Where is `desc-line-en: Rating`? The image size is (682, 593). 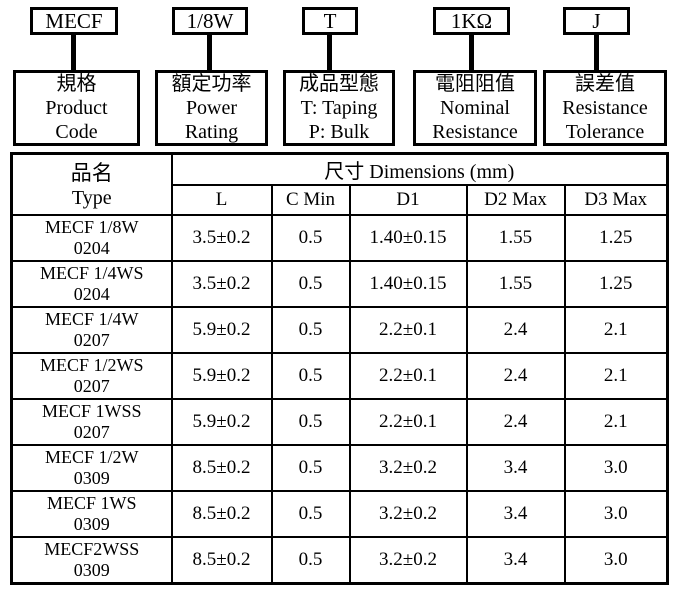
desc-line-en: Rating is located at coordinates (211, 132).